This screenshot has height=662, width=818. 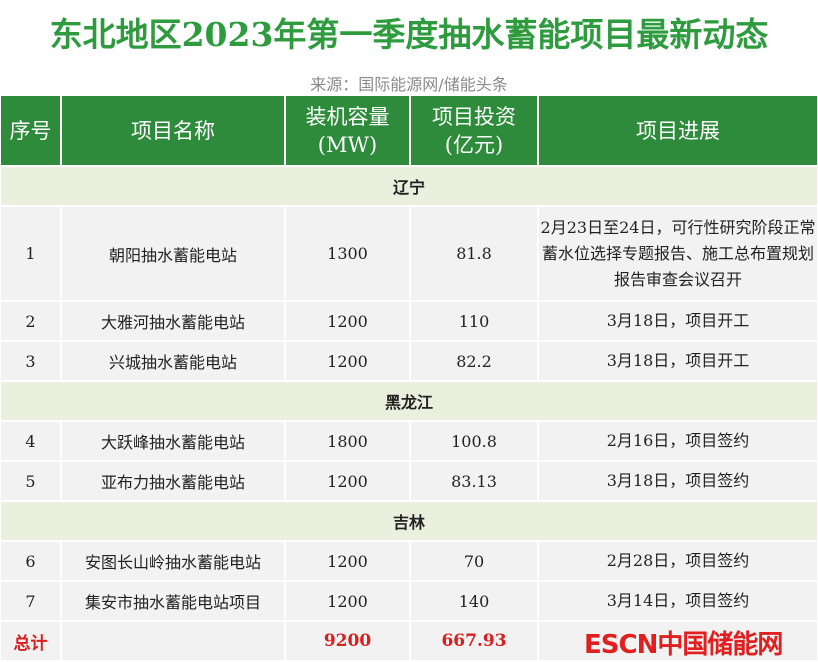 I want to click on section-row: 辽宁, so click(x=409, y=186).